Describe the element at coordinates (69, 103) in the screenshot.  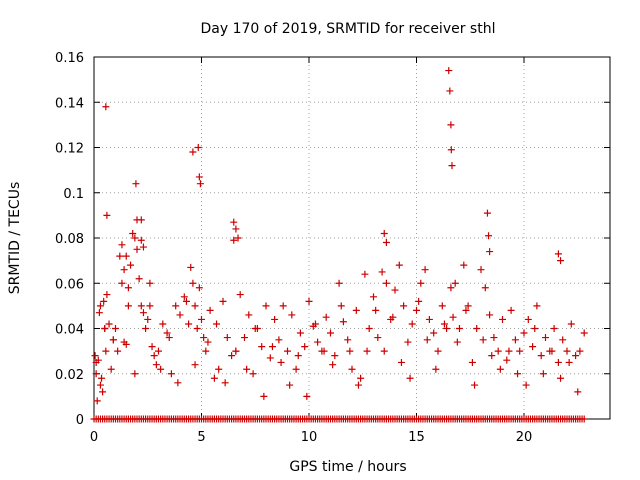
I see `y-tick-label: 0.14` at that location.